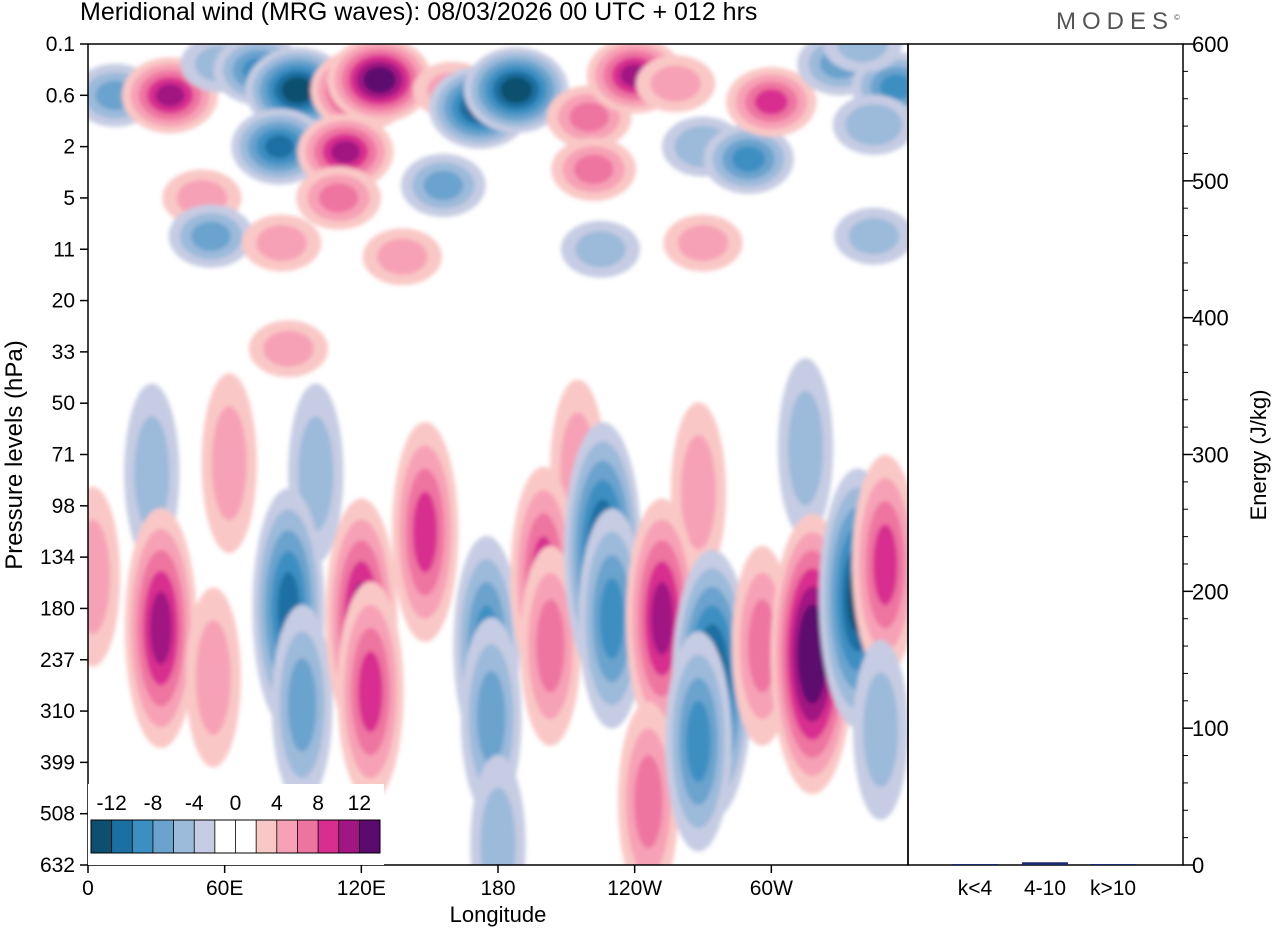  What do you see at coordinates (153, 803) in the screenshot?
I see `colorbar-label: -8` at bounding box center [153, 803].